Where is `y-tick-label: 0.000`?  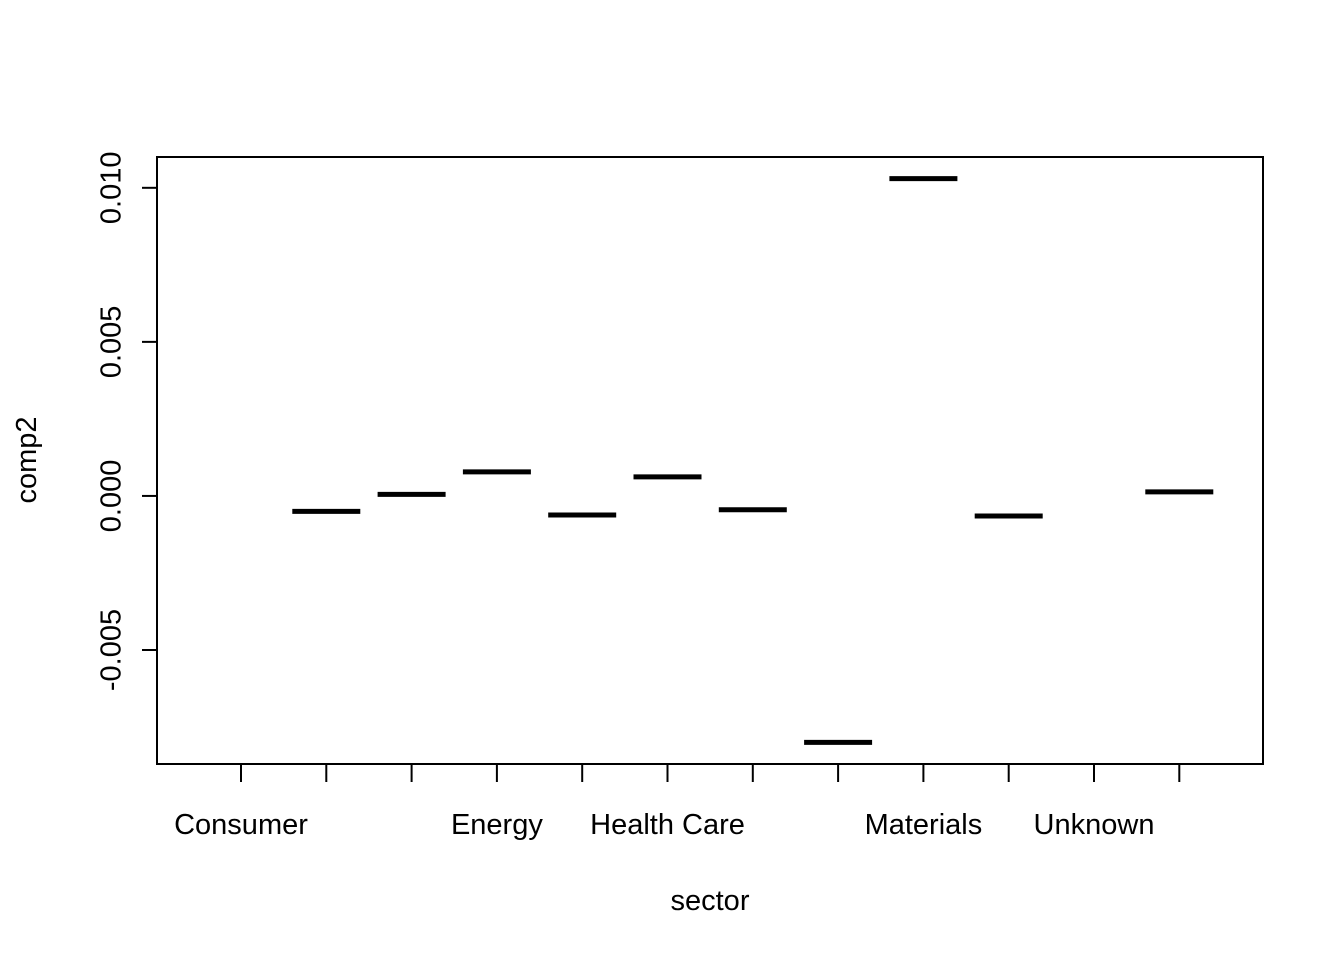 y-tick-label: 0.000 is located at coordinates (112, 496).